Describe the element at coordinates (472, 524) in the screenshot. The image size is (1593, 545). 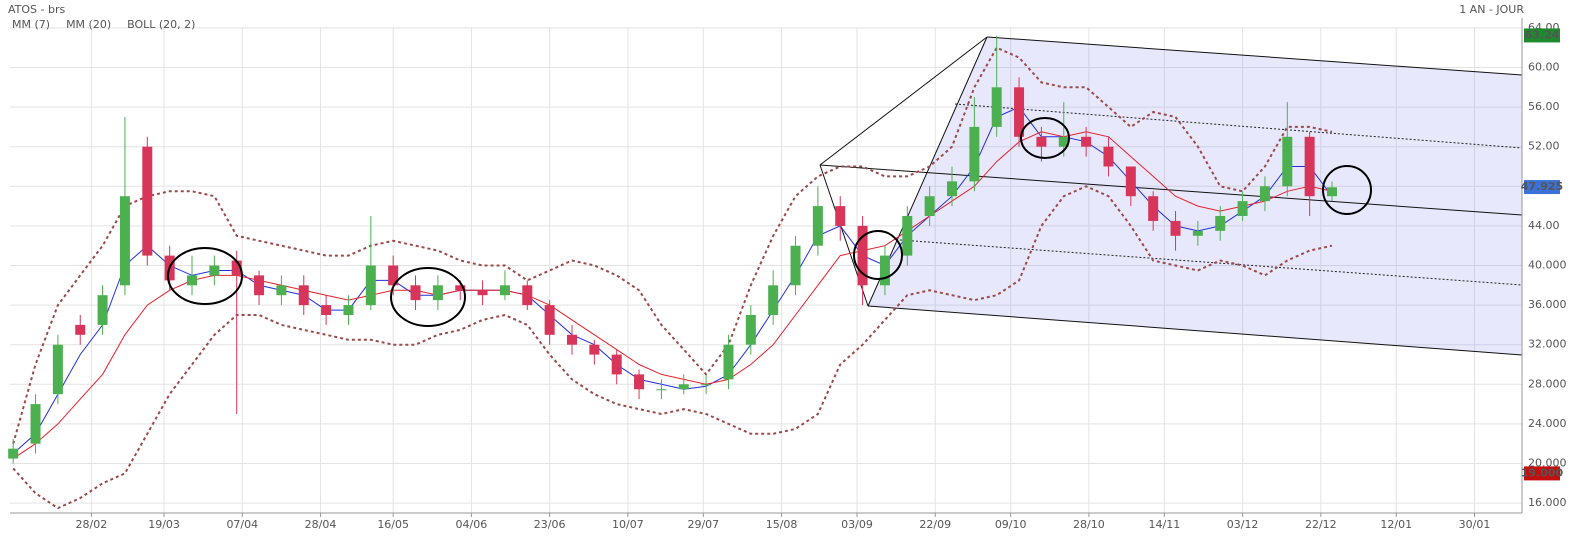
I see `x-tick-label: 04/06` at that location.